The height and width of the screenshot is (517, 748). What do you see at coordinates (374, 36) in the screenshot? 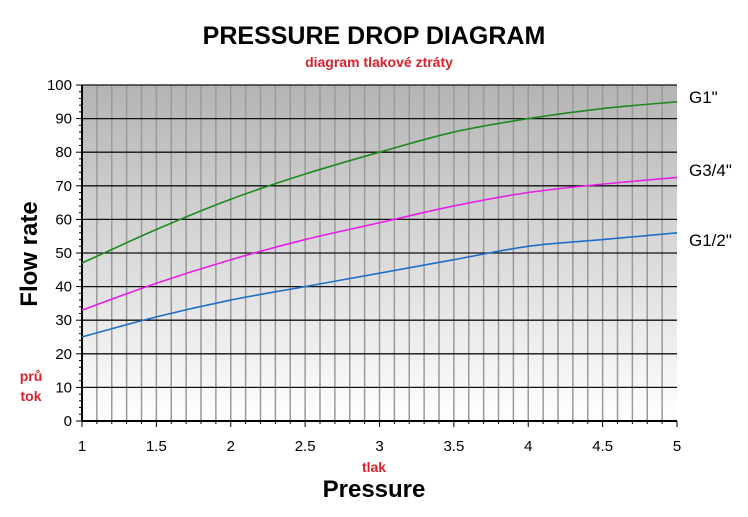
I see `chart-title: PRESSURE DROP DIAGRAM` at bounding box center [374, 36].